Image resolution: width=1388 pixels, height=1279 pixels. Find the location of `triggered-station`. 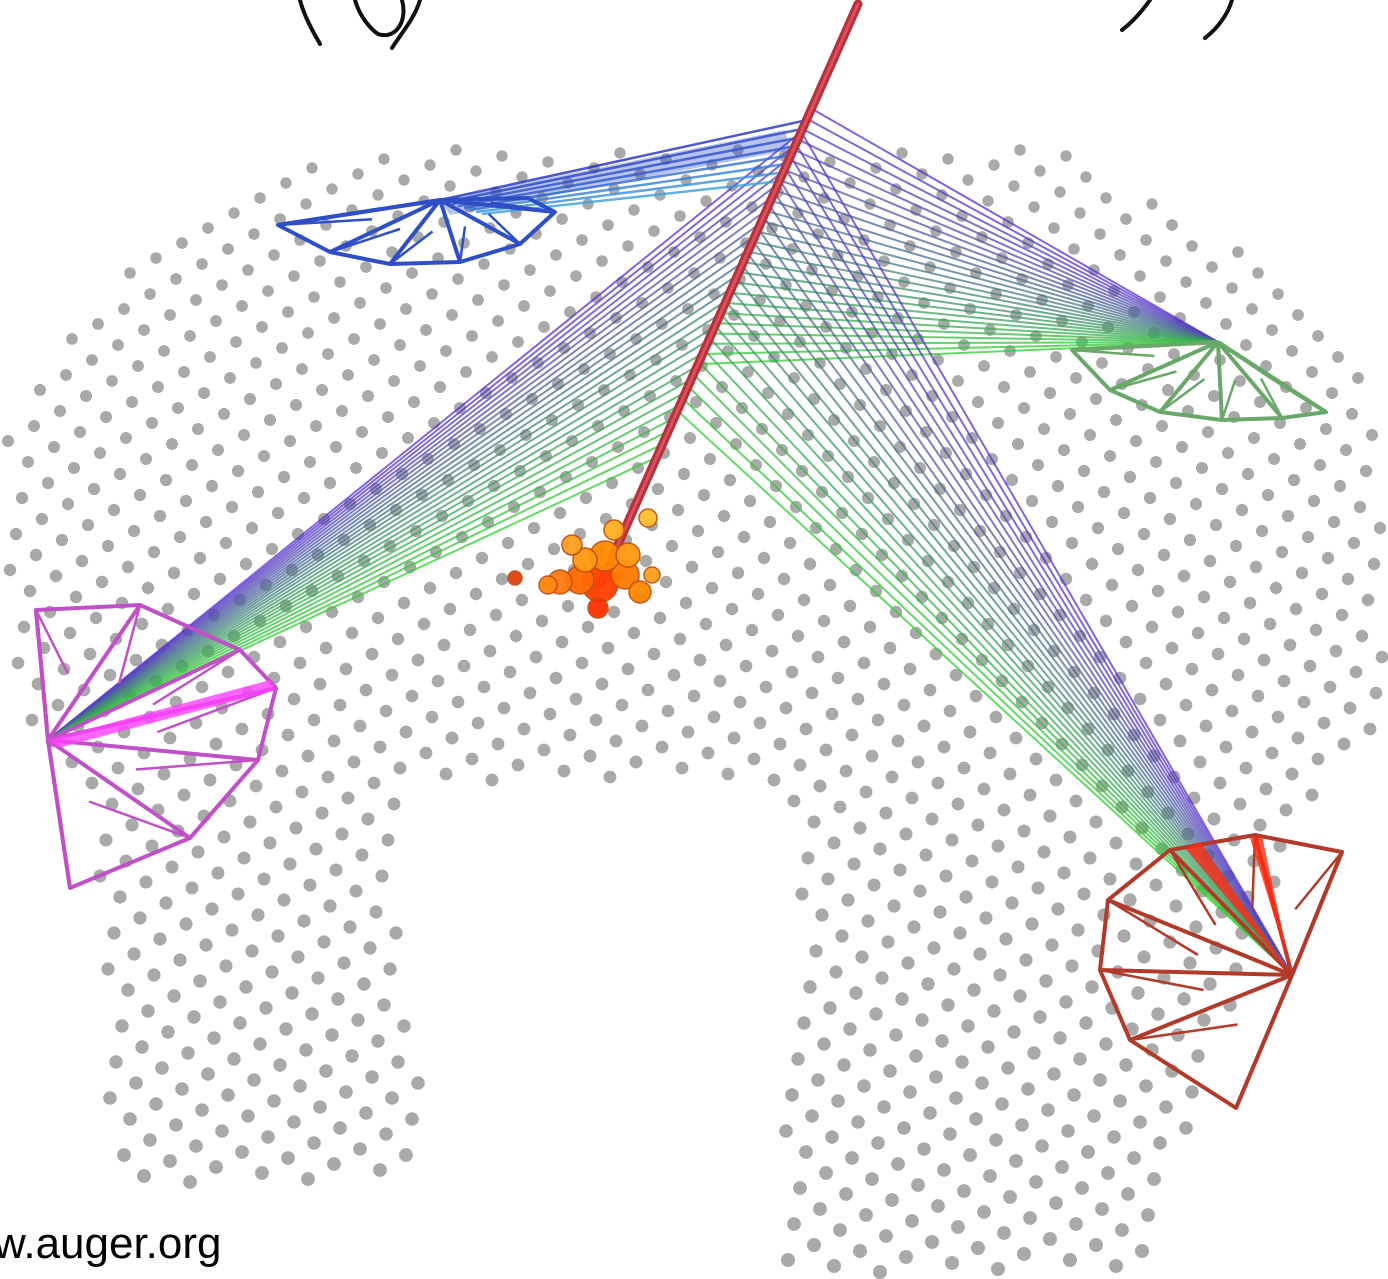

triggered-station is located at coordinates (640, 592).